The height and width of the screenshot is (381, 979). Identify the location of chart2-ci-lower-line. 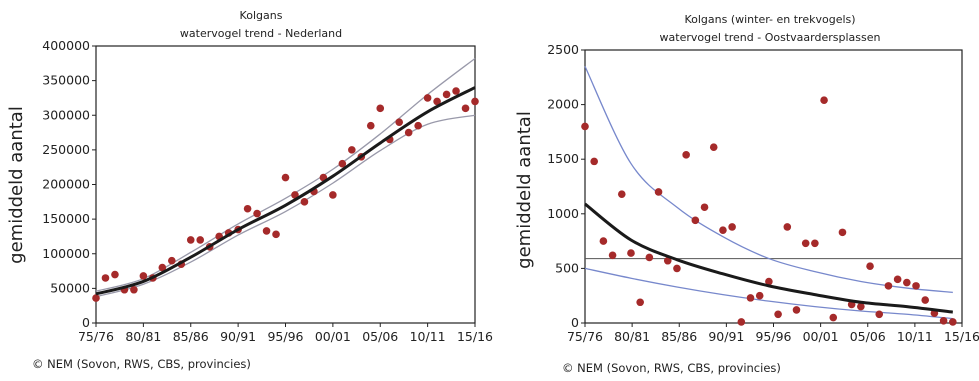
(768, 293).